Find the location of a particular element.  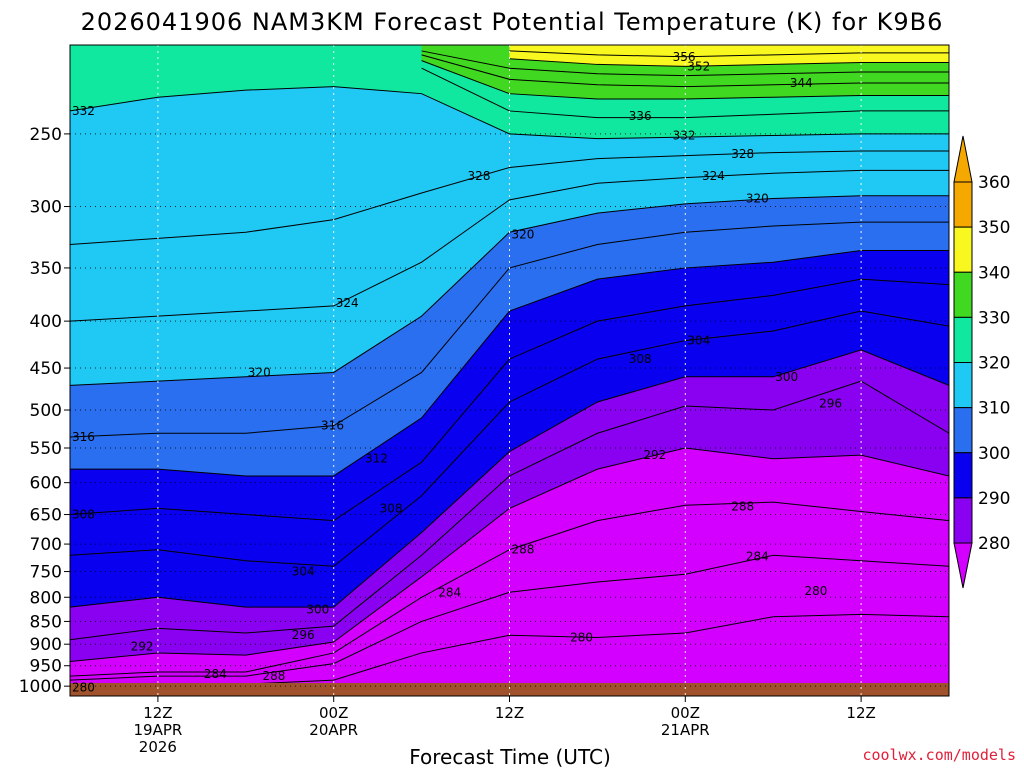

y-tick-label: 950 is located at coordinates (46, 667).